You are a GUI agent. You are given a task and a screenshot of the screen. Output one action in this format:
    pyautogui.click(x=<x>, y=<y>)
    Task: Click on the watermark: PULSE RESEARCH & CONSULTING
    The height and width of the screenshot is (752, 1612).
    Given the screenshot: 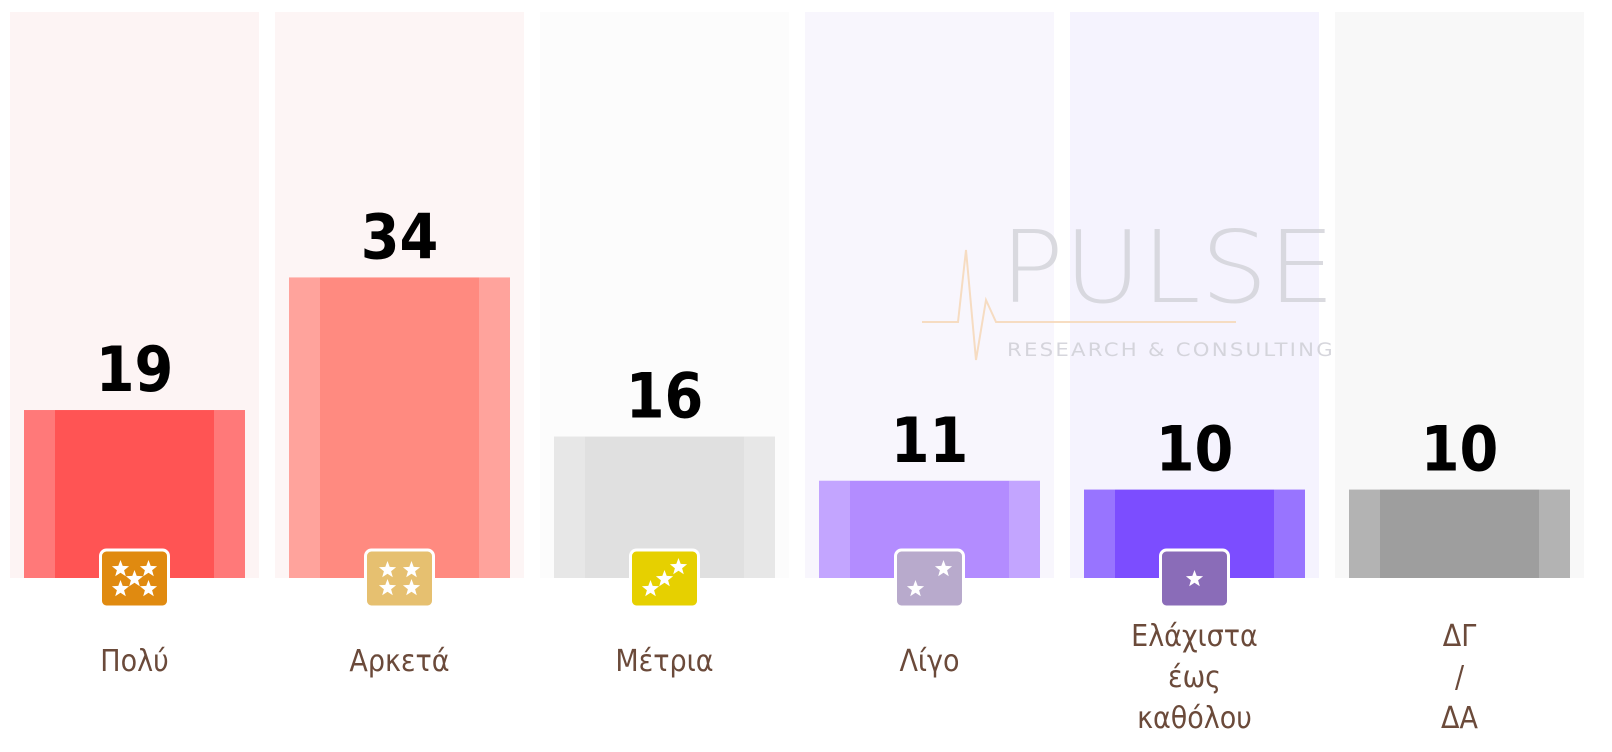 What is the action you would take?
    pyautogui.click(x=1128, y=285)
    